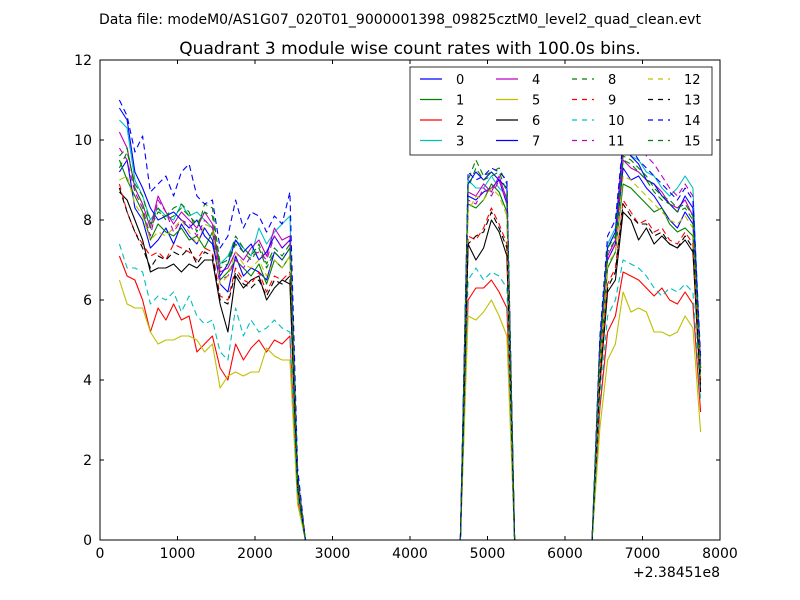 This screenshot has height=600, width=800. What do you see at coordinates (643, 554) in the screenshot?
I see `x-tick-label: 7000` at bounding box center [643, 554].